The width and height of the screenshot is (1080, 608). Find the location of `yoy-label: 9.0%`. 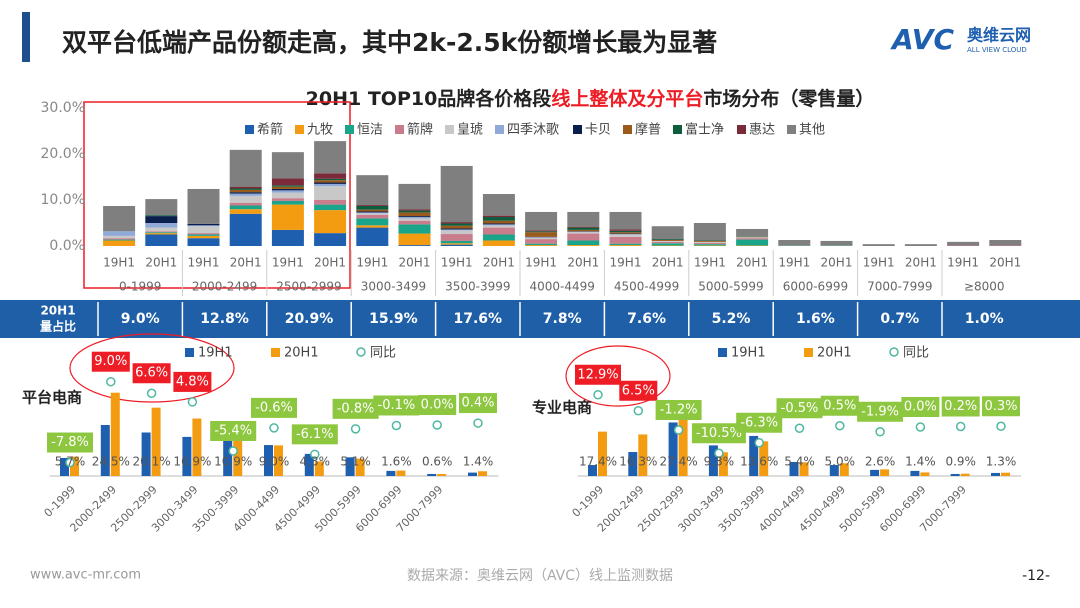

yoy-label: 9.0% is located at coordinates (110, 361).